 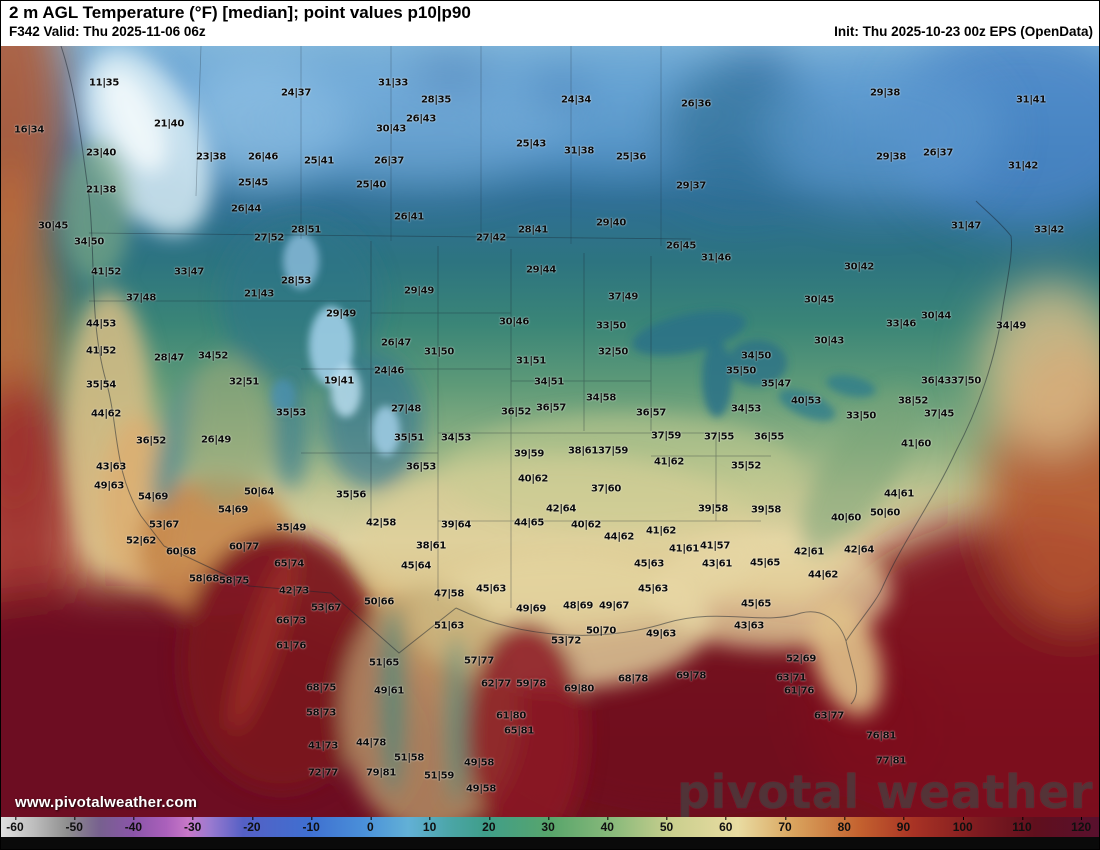 What do you see at coordinates (741, 371) in the screenshot?
I see `point-value: 35|50` at bounding box center [741, 371].